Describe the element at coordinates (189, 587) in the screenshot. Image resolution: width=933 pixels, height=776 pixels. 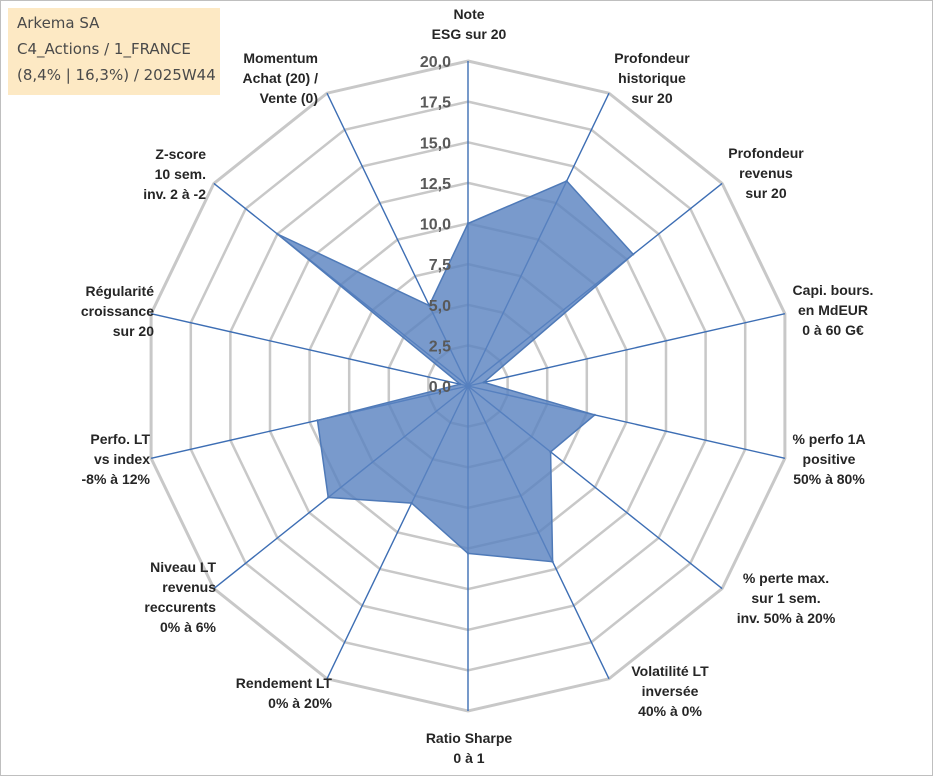
I see `axis-label-9-line-1: revenus` at that location.